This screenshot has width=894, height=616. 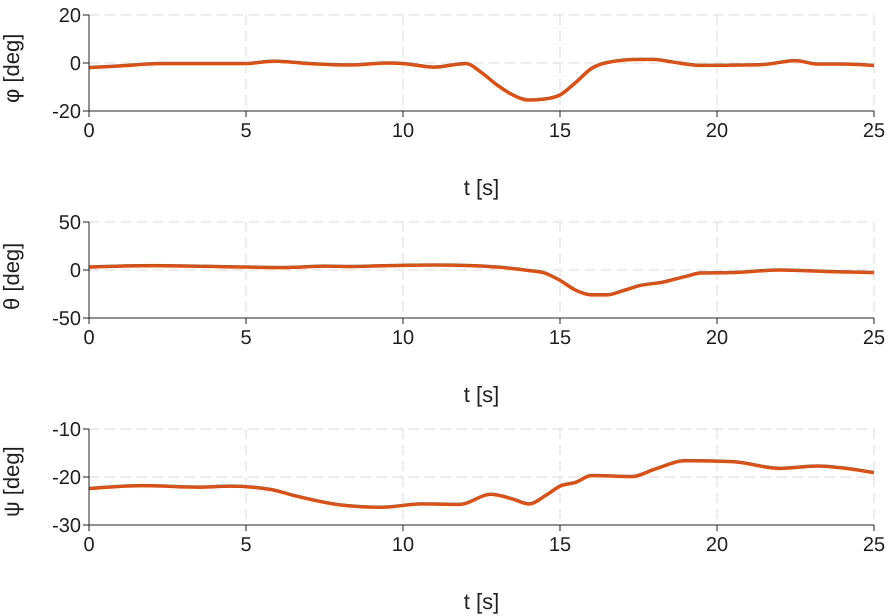 I want to click on y-tick-label: 50, so click(x=69, y=223).